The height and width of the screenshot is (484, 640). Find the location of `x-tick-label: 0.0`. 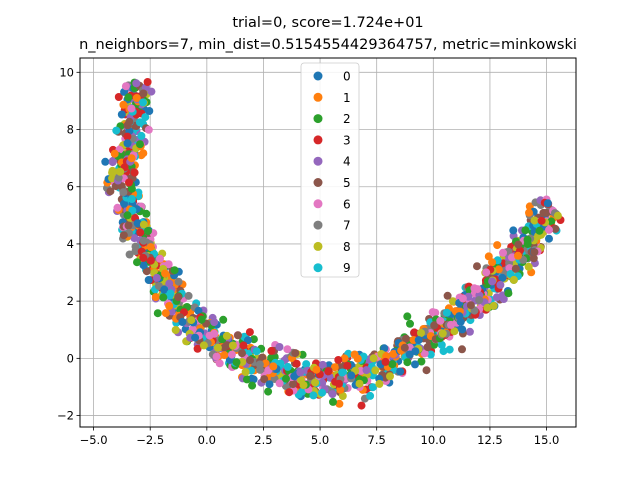

x-tick-label: 0.0 is located at coordinates (207, 440).